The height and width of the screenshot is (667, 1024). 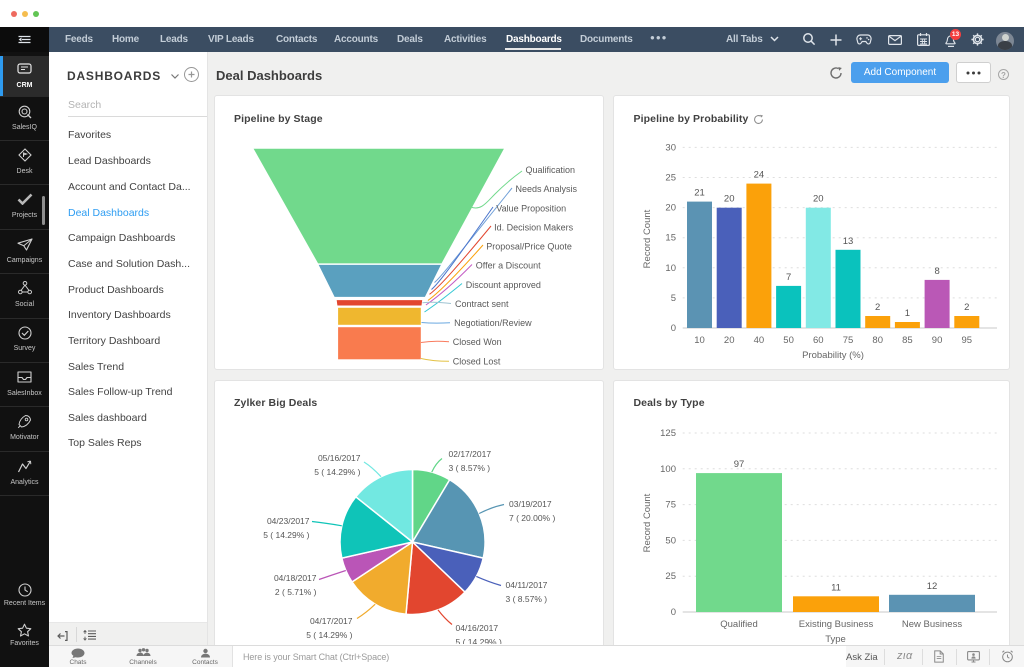 What do you see at coordinates (739, 624) in the screenshot?
I see `svg-text: Qualified` at bounding box center [739, 624].